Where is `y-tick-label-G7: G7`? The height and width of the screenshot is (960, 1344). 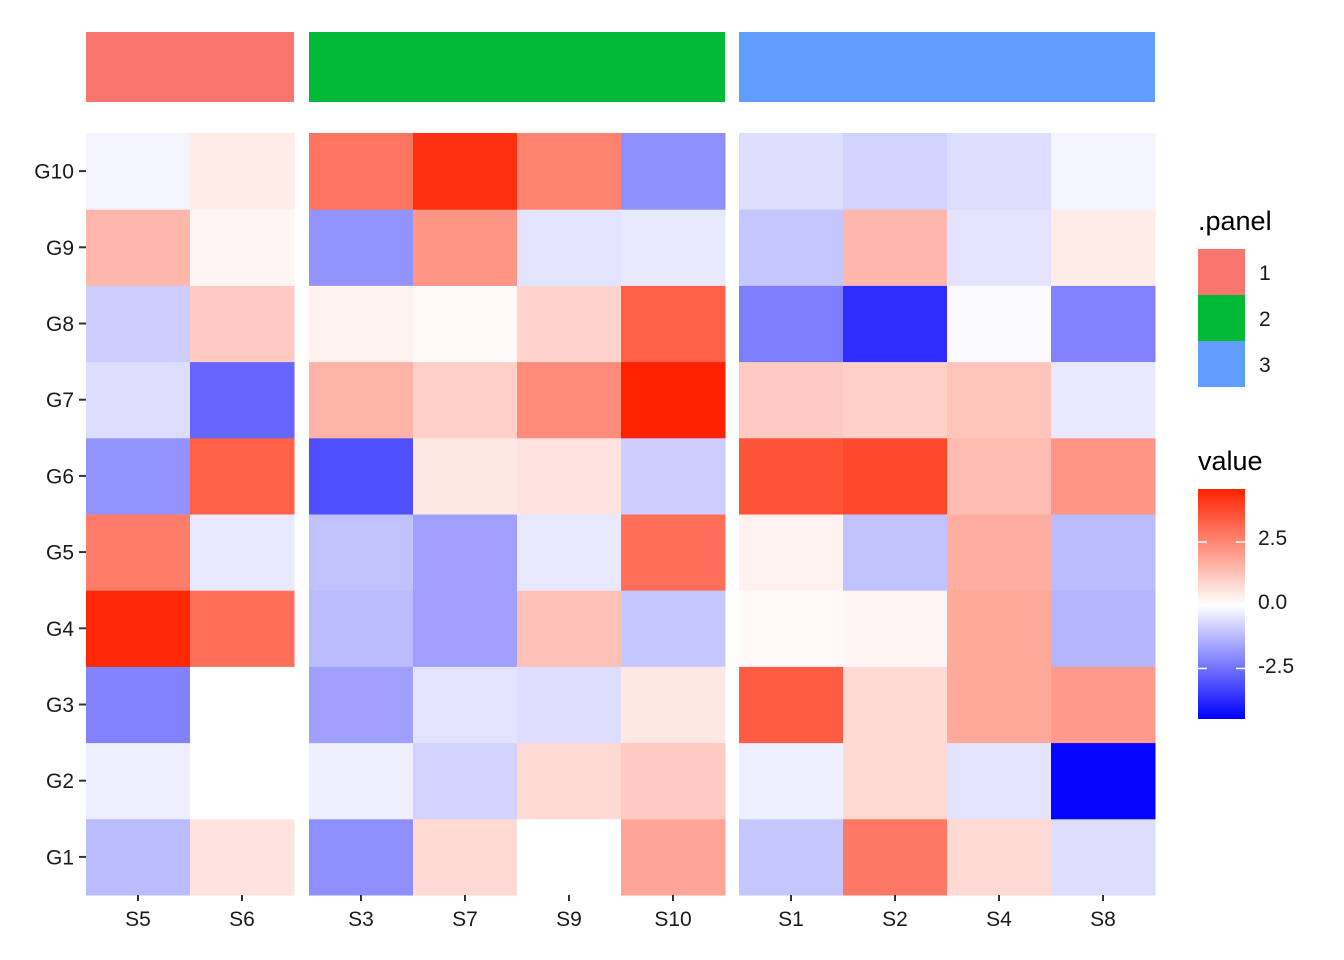
y-tick-label-G7: G7 is located at coordinates (60, 400).